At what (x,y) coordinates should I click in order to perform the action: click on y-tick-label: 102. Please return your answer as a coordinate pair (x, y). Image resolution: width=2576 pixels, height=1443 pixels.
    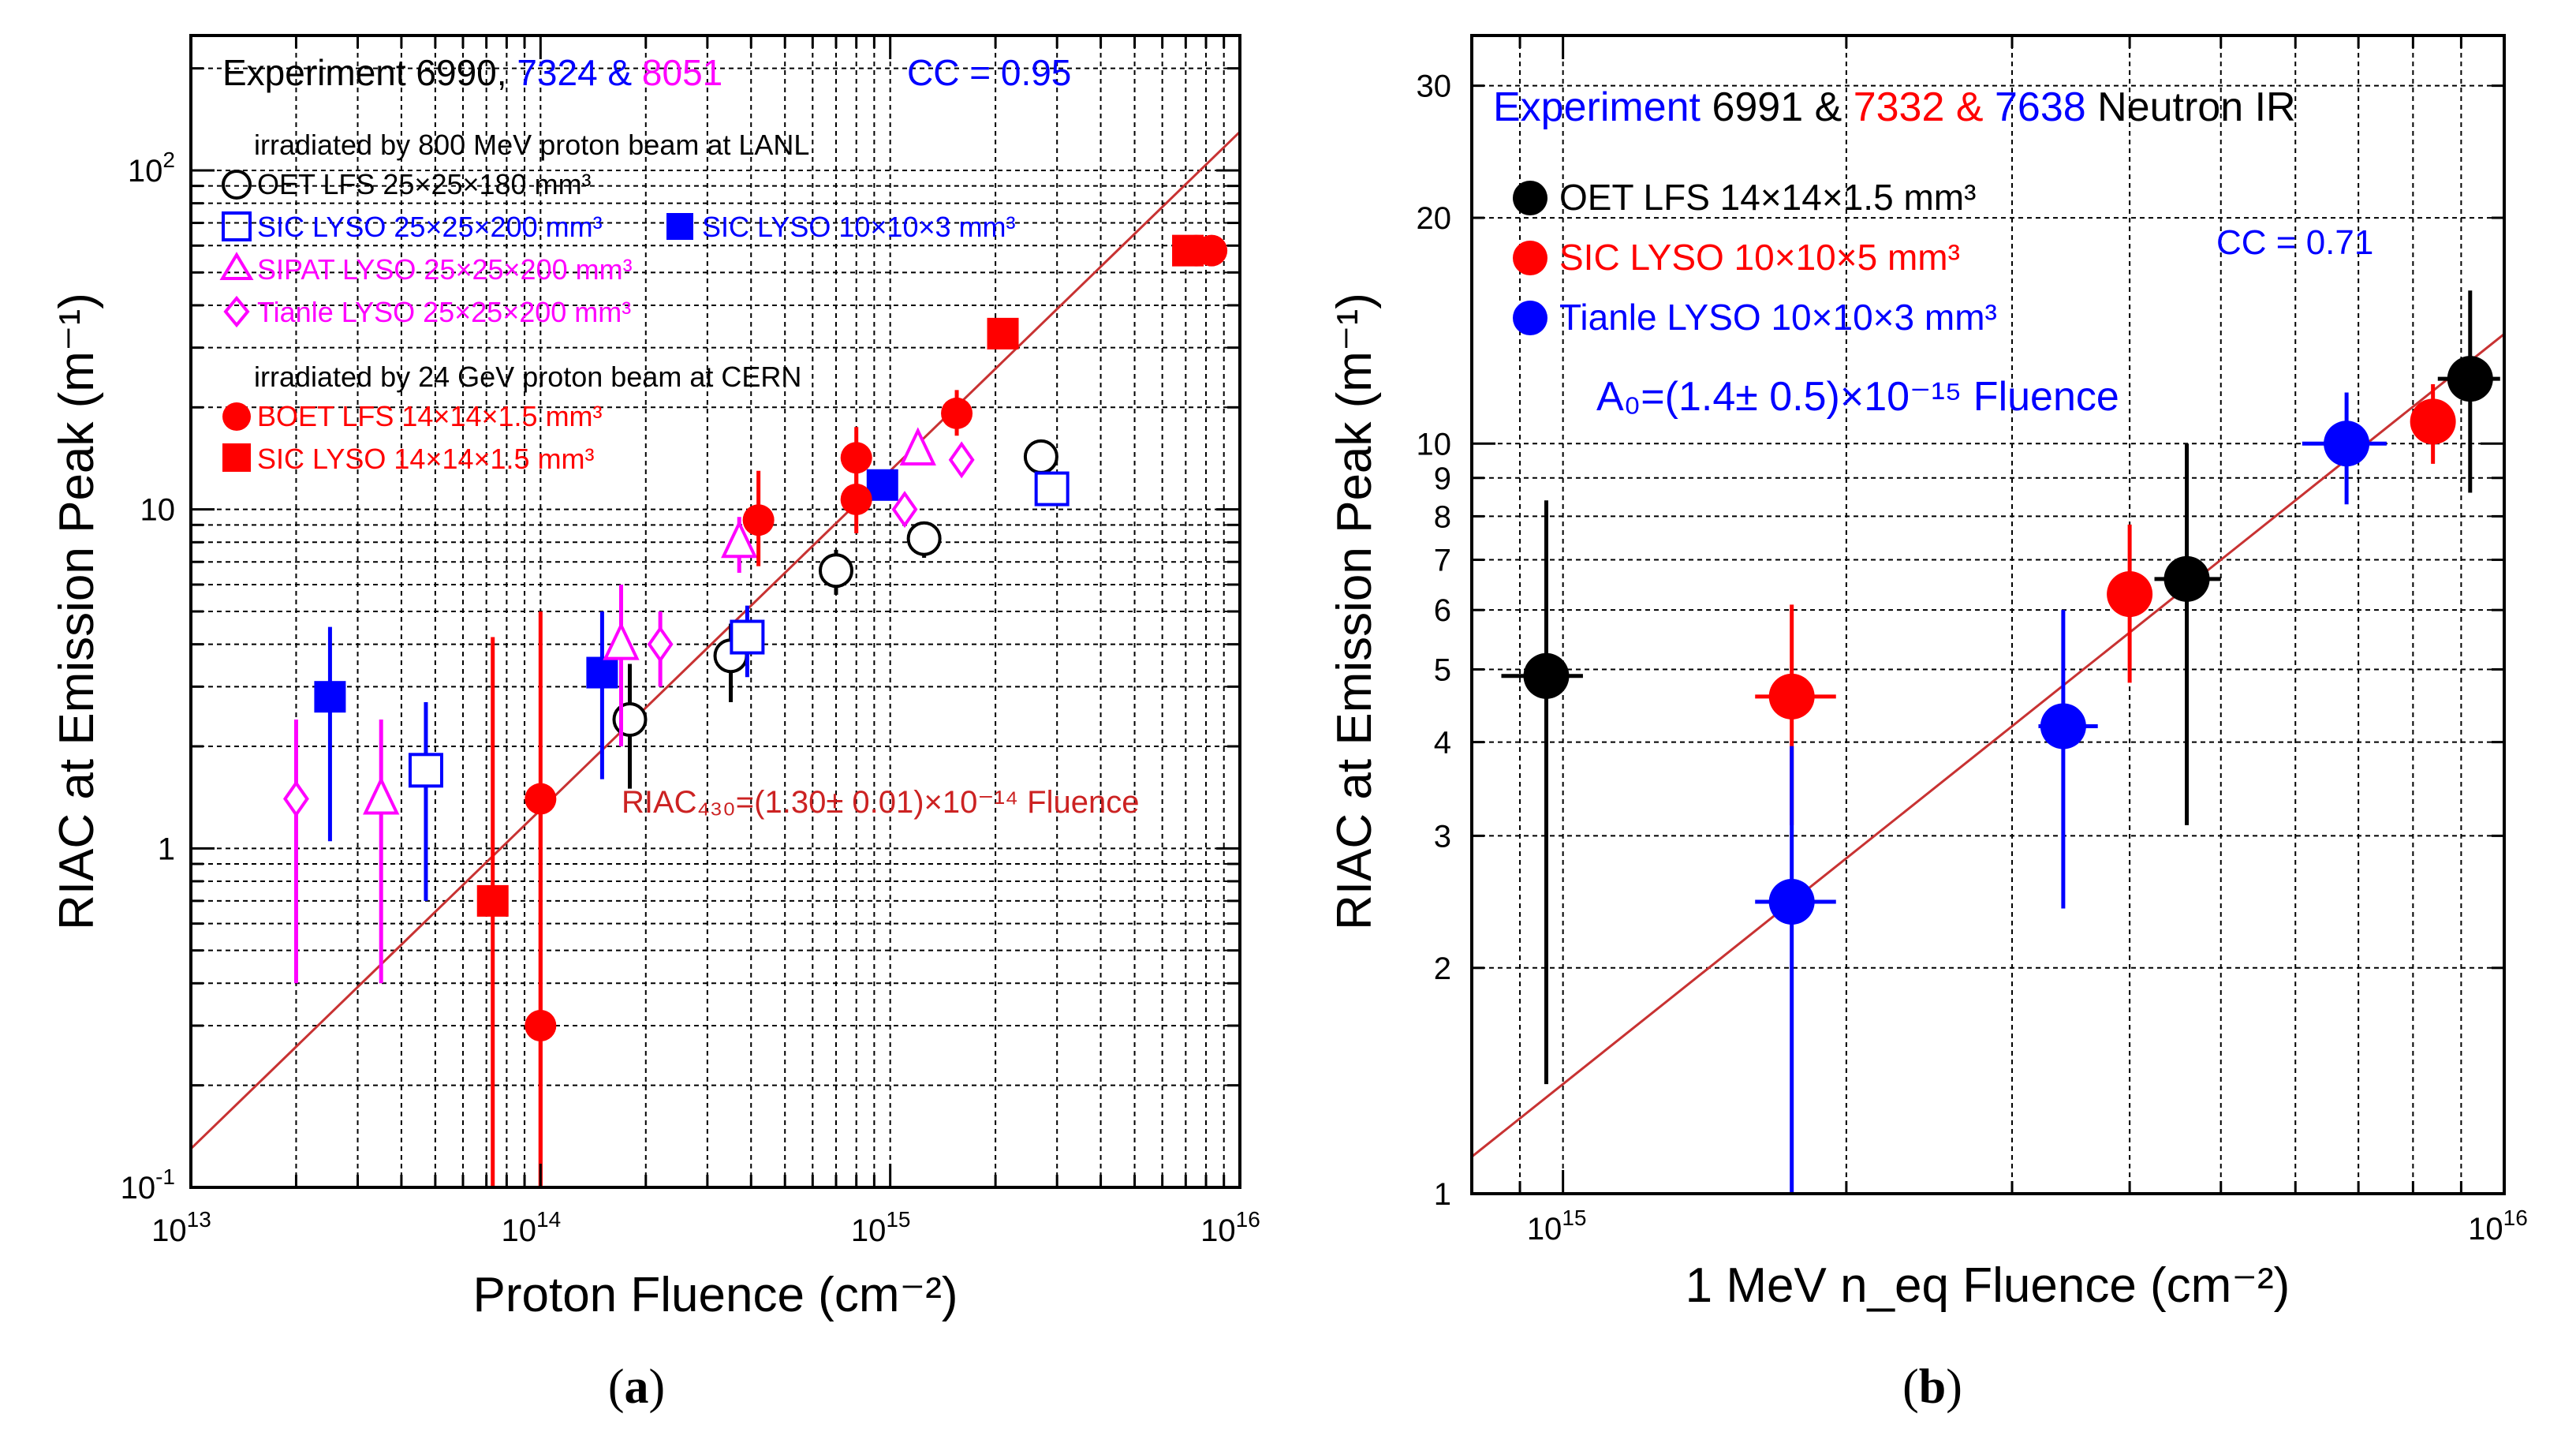
    Looking at the image, I should click on (151, 168).